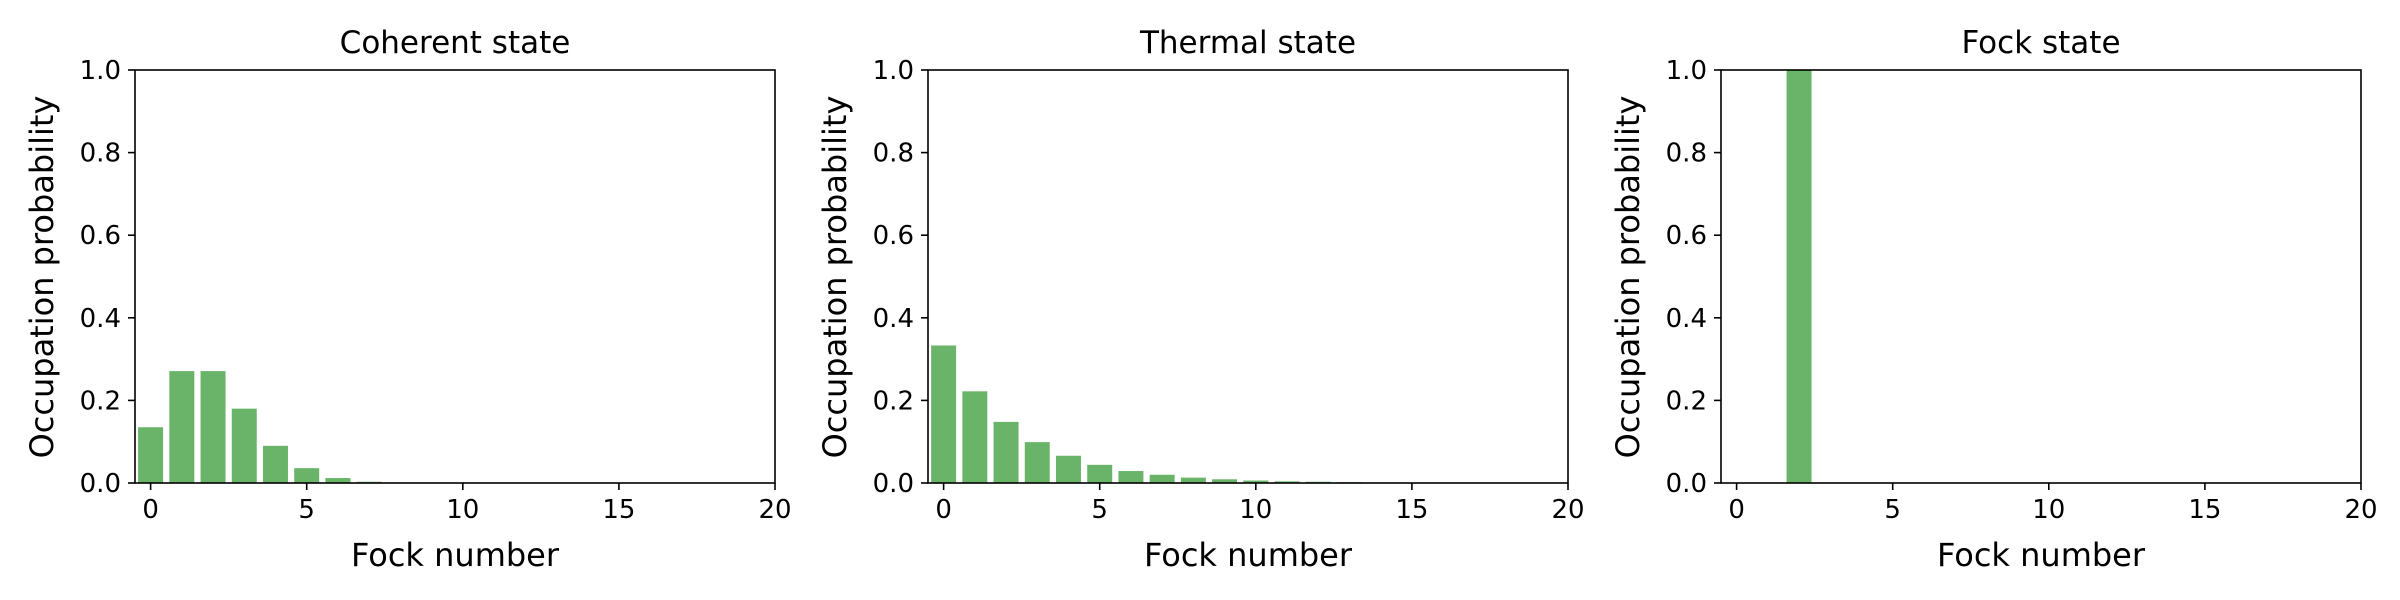 This screenshot has height=600, width=2400. Describe the element at coordinates (1247, 43) in the screenshot. I see `panel-title: Thermal state` at that location.